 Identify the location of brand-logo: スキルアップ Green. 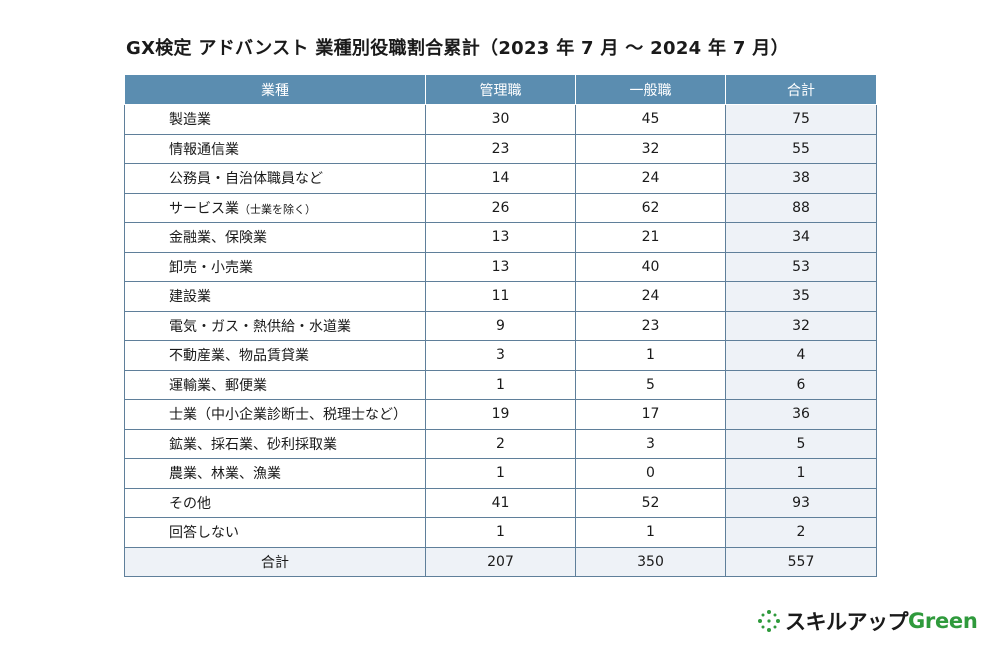
(867, 621).